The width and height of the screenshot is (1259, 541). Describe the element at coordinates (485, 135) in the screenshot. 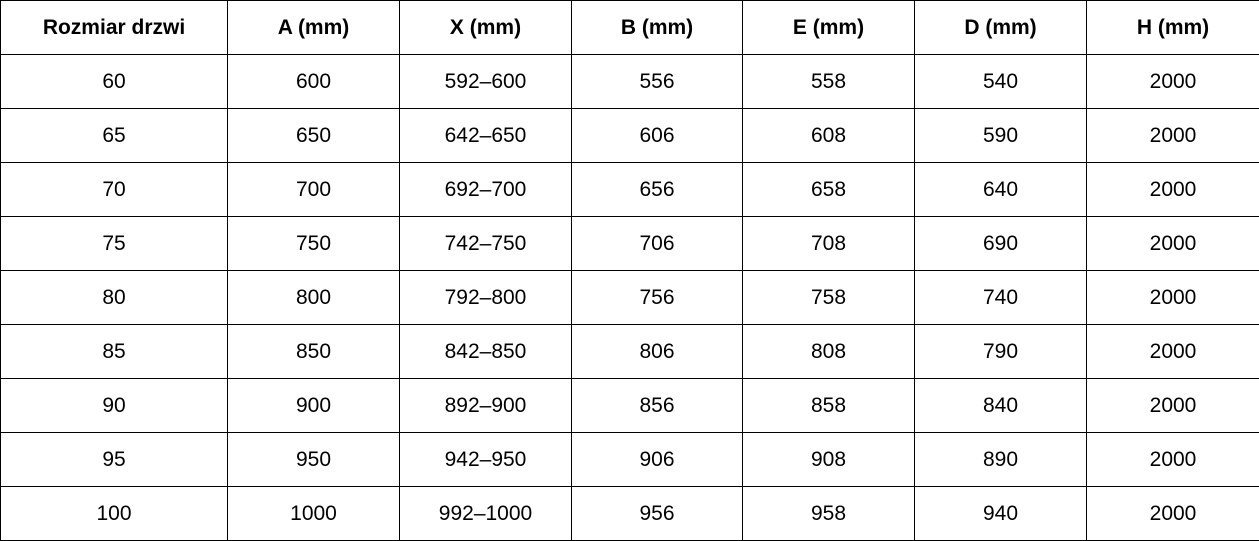

I see `table-cell: 642–650` at that location.